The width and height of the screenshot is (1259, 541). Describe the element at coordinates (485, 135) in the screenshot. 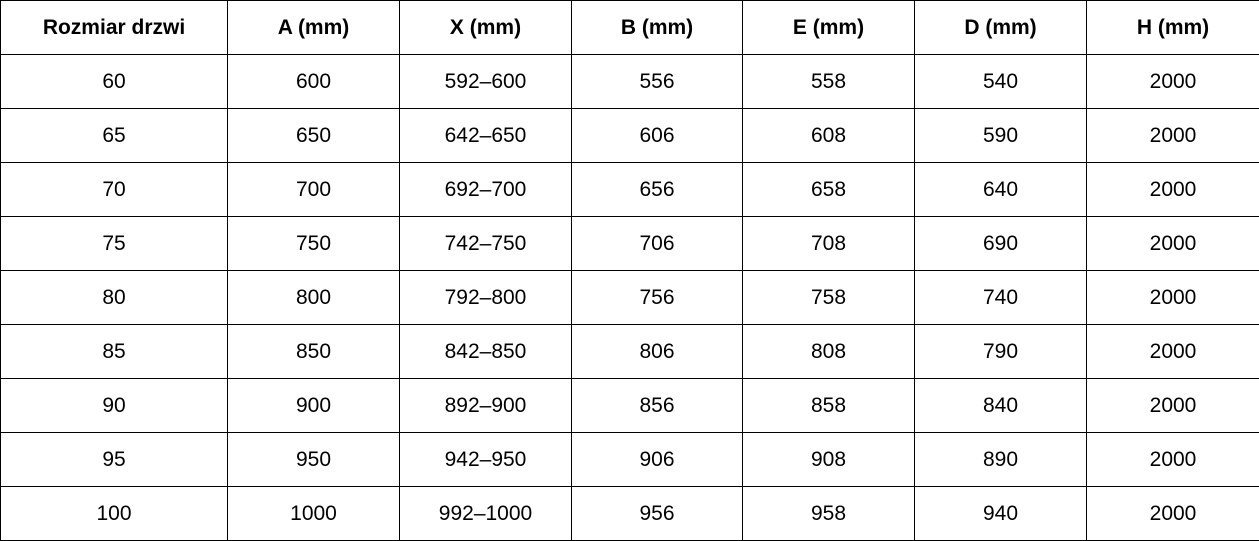

I see `table-cell: 642–650` at that location.